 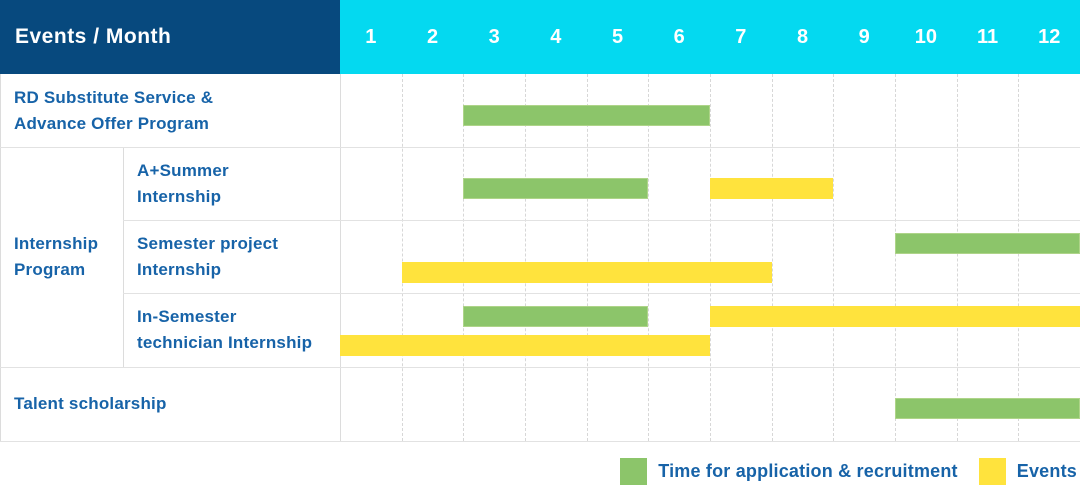 I want to click on row-label: Talent scholarship, so click(x=90, y=404).